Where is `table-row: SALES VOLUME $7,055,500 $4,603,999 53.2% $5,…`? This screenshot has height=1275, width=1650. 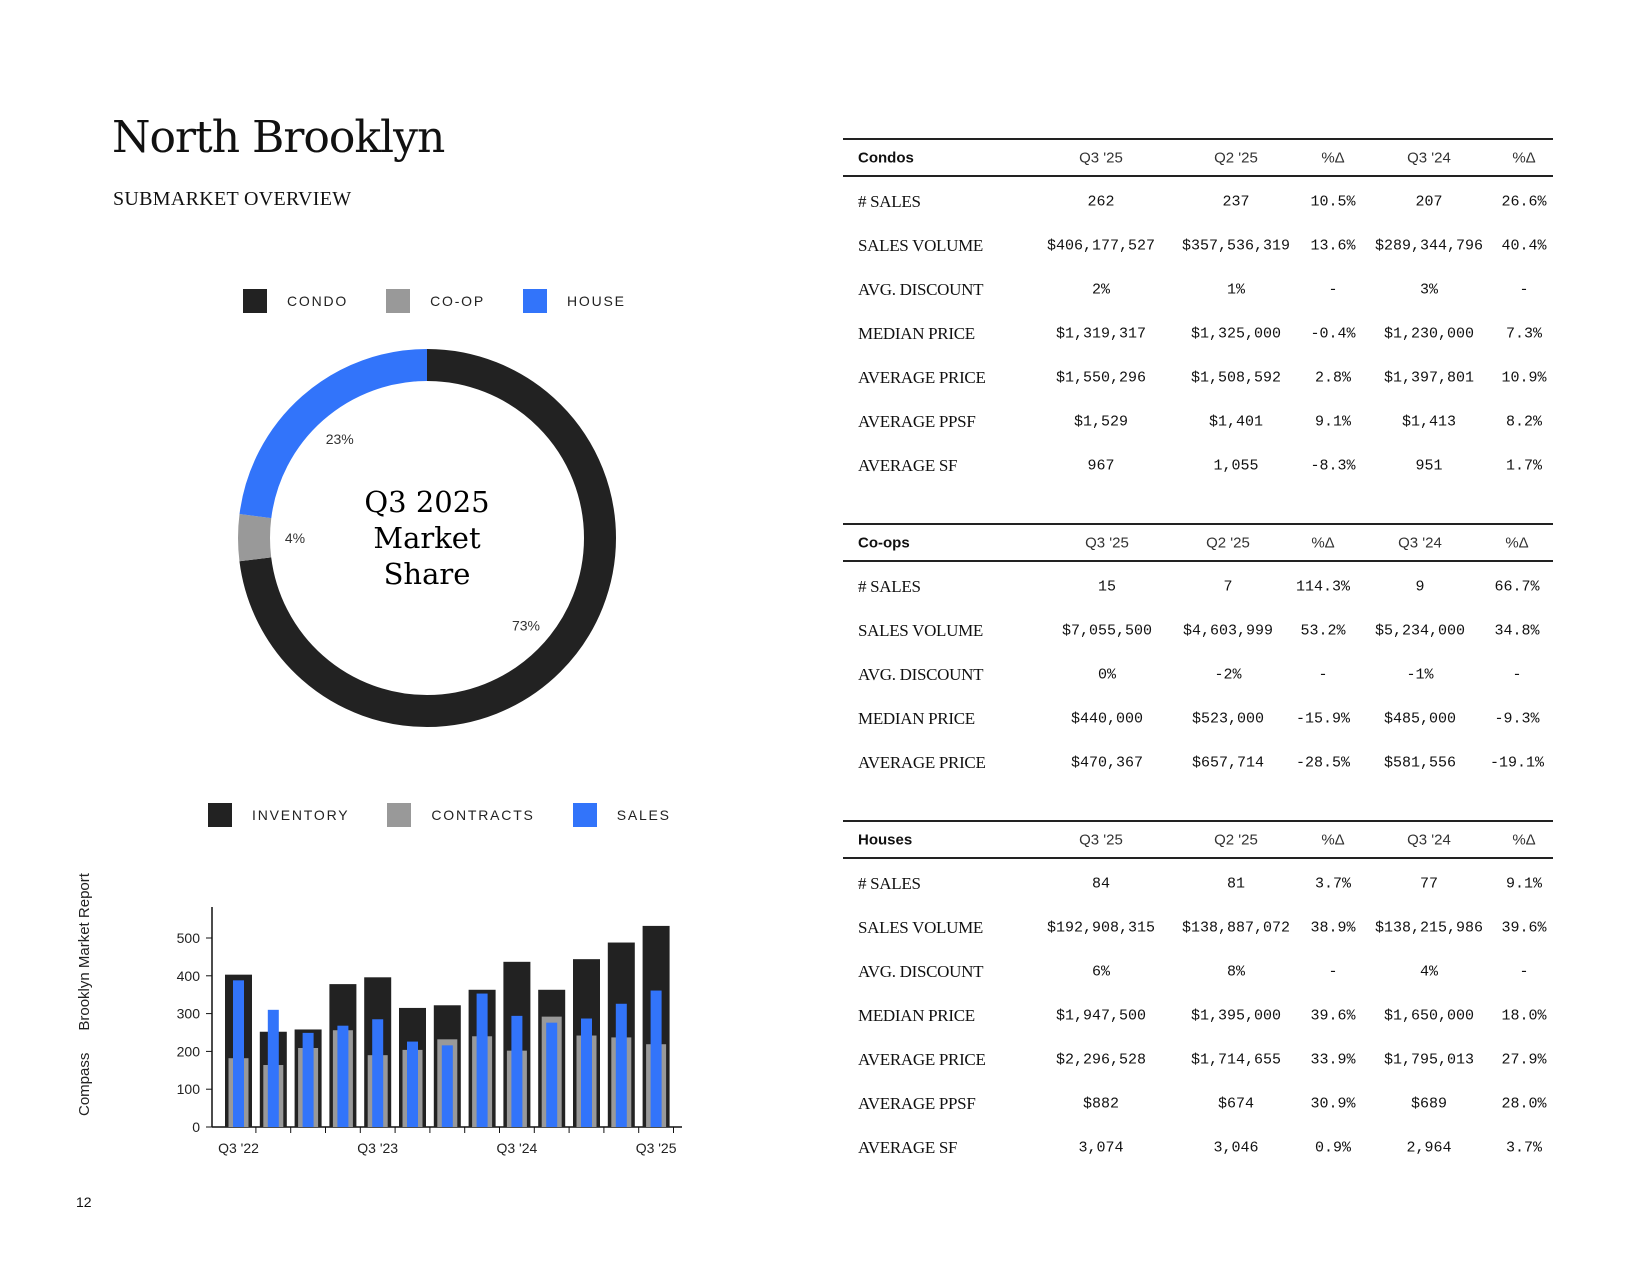
table-row: SALES VOLUME $7,055,500 $4,603,999 53.2% $5,… is located at coordinates (1198, 631).